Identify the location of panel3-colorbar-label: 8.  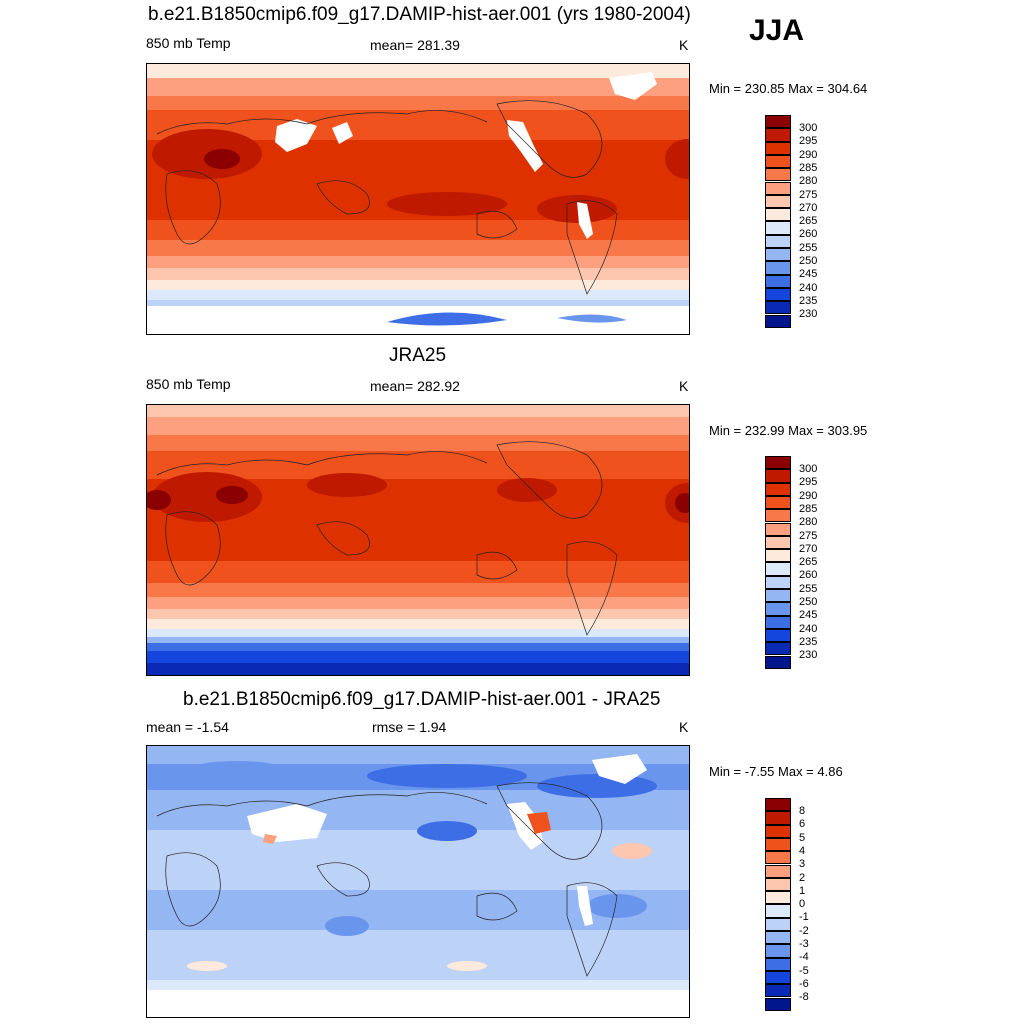
(802, 811).